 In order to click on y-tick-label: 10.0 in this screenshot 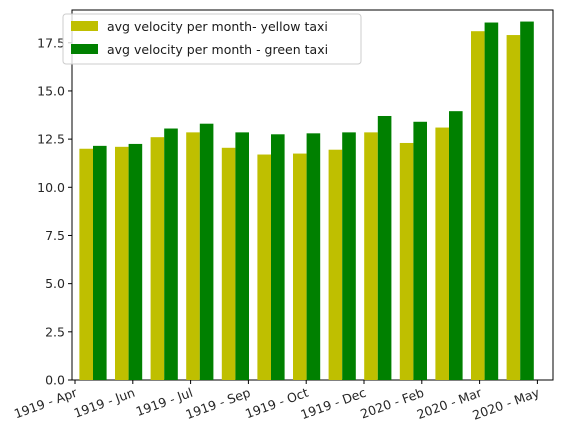, I will do `click(51, 187)`.